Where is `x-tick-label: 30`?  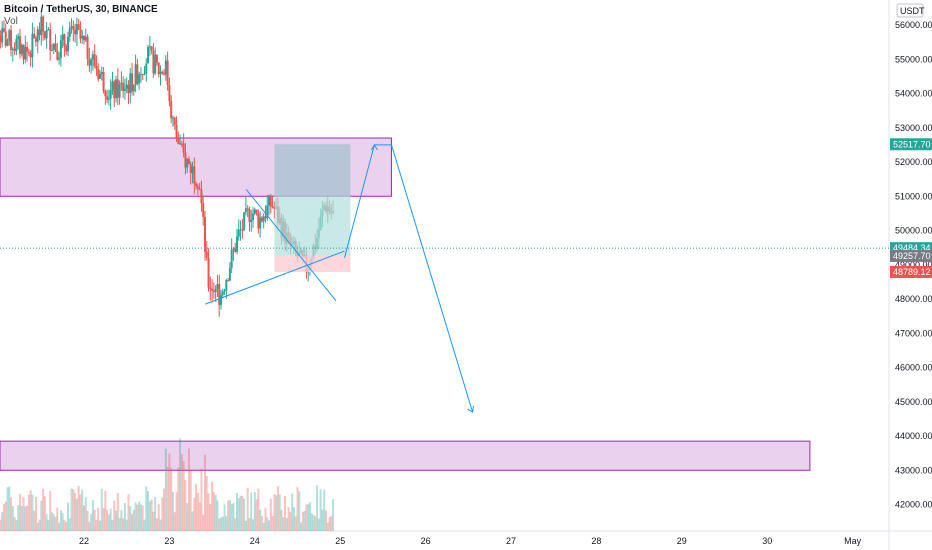
x-tick-label: 30 is located at coordinates (767, 541).